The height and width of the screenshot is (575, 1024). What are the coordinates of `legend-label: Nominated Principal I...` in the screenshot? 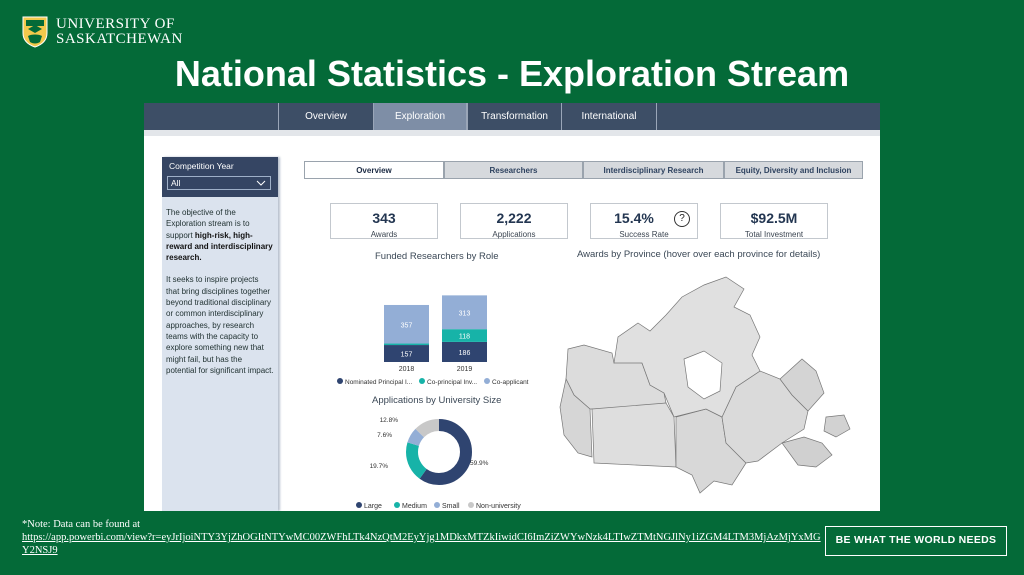 It's located at (378, 382).